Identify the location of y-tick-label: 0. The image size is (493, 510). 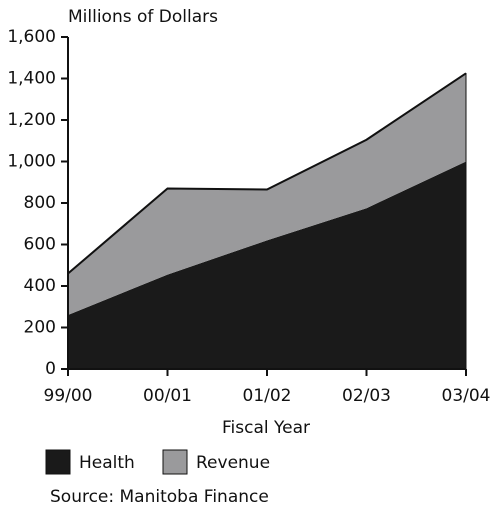
(50, 369).